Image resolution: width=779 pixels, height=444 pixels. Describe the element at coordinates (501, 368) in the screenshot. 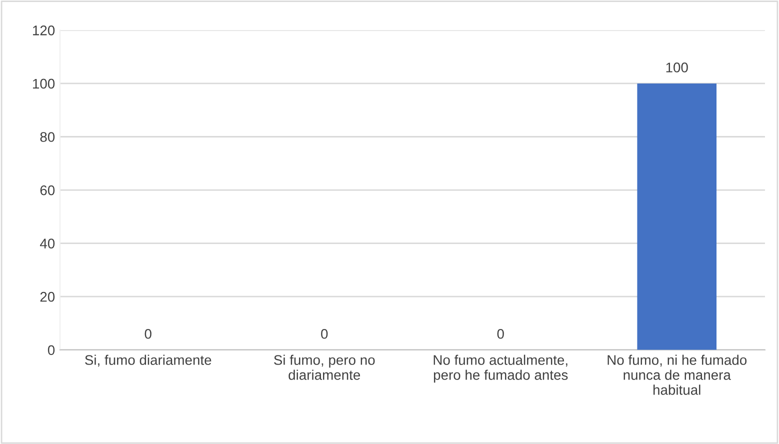

I see `x-tick-label: No fumo actualmente, pero he fumado antes` at that location.